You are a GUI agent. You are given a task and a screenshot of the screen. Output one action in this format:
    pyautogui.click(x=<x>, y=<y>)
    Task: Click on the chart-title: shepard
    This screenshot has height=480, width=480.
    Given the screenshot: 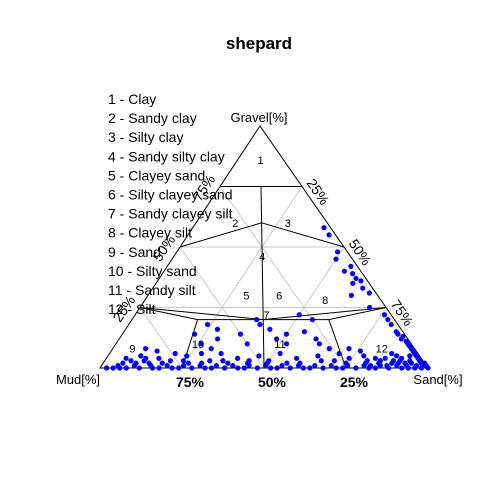 What is the action you would take?
    pyautogui.click(x=259, y=43)
    